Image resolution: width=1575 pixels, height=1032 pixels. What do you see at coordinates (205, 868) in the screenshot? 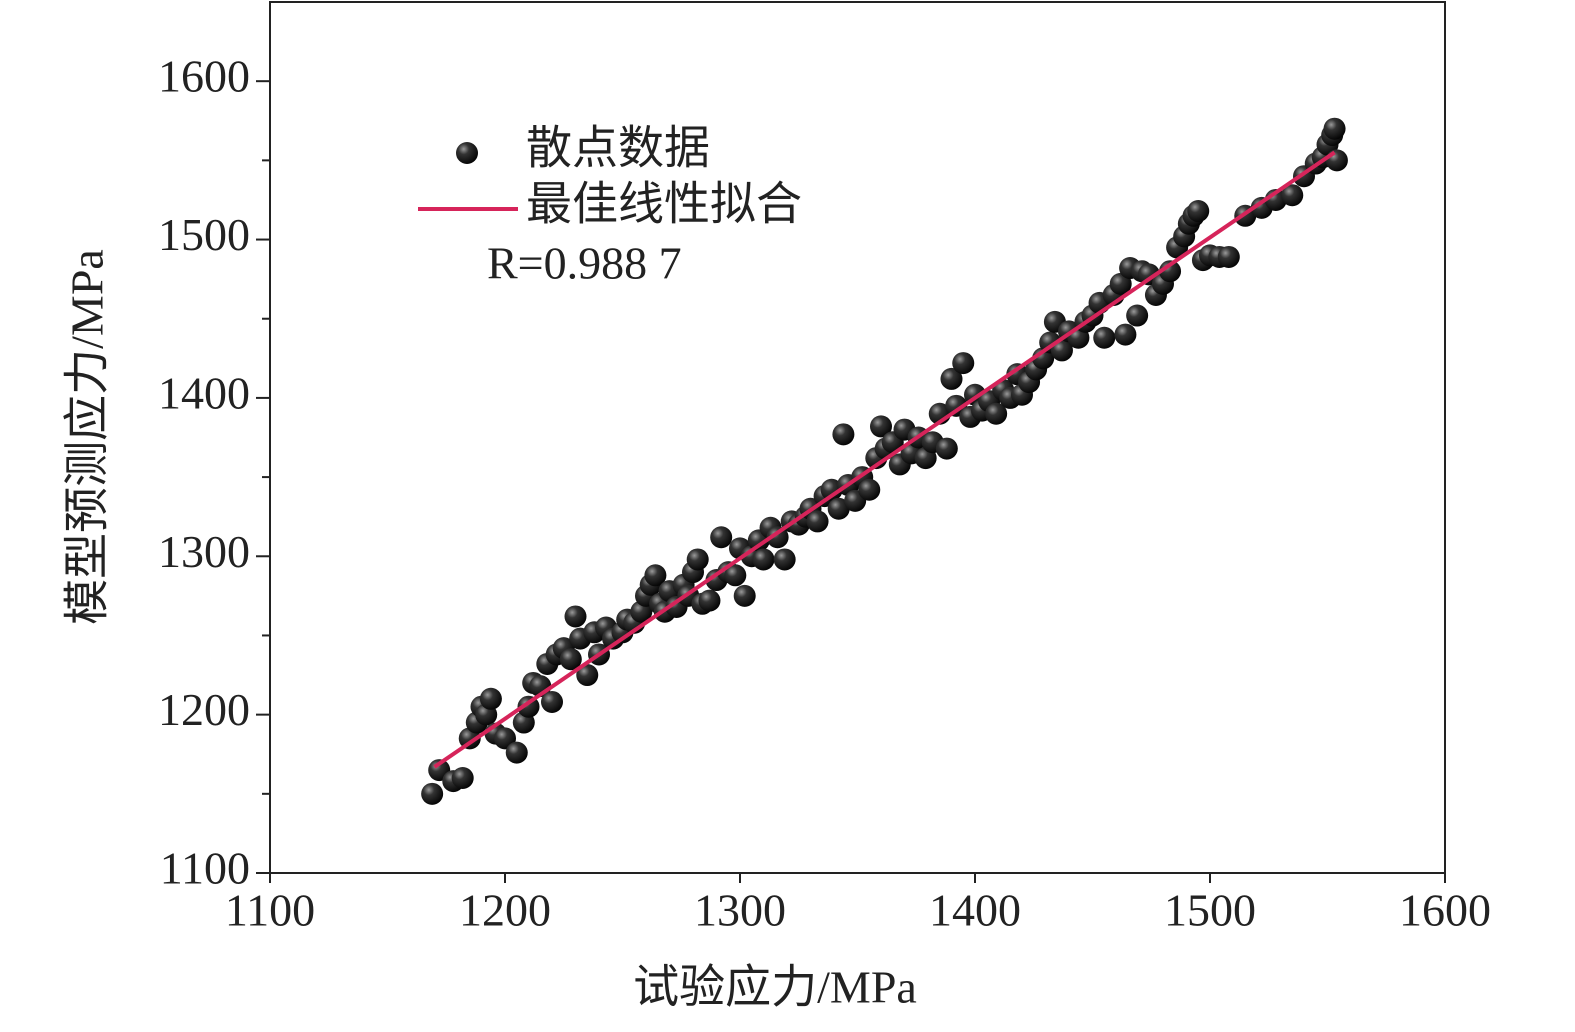
I see `y-tick-label: 1100` at bounding box center [205, 868].